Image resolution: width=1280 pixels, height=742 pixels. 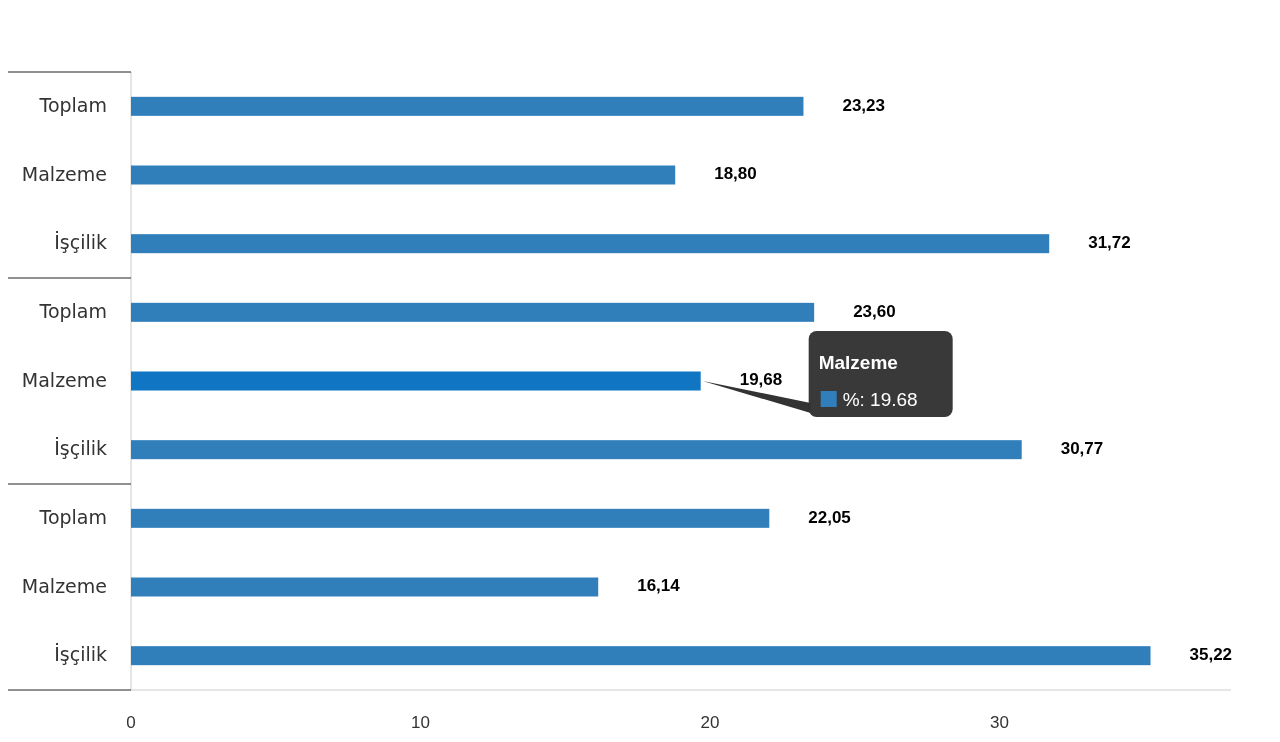 What do you see at coordinates (131, 722) in the screenshot?
I see `x-tick-label: 0` at bounding box center [131, 722].